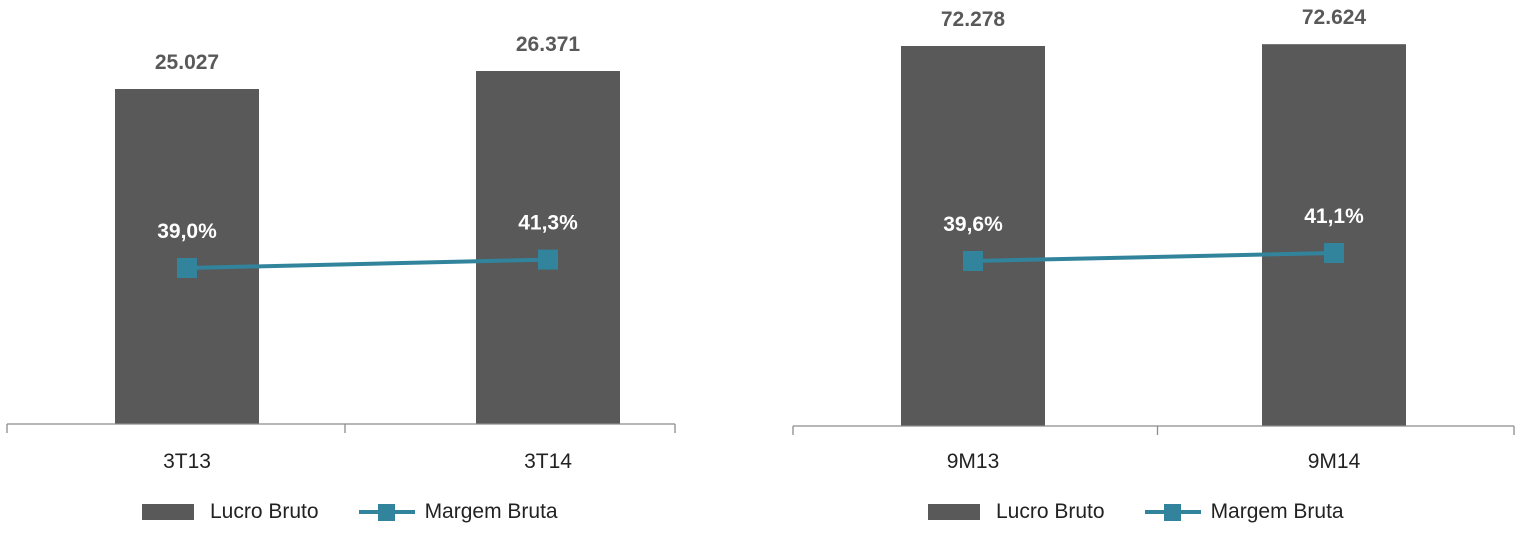  Describe the element at coordinates (187, 62) in the screenshot. I see `bar-value-label: 25.027` at that location.